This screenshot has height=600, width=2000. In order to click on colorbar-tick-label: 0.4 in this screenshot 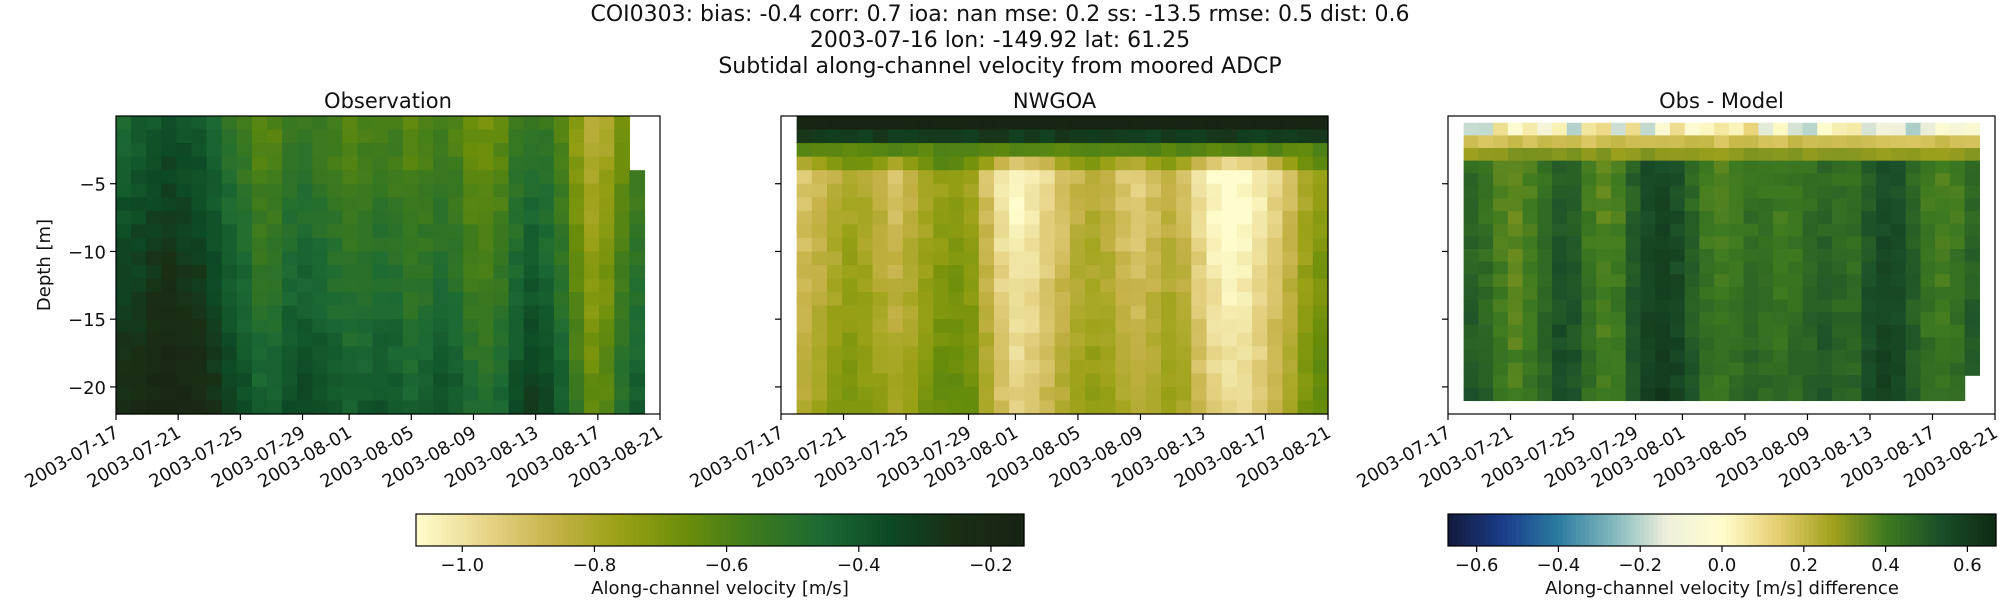, I will do `click(1885, 565)`.